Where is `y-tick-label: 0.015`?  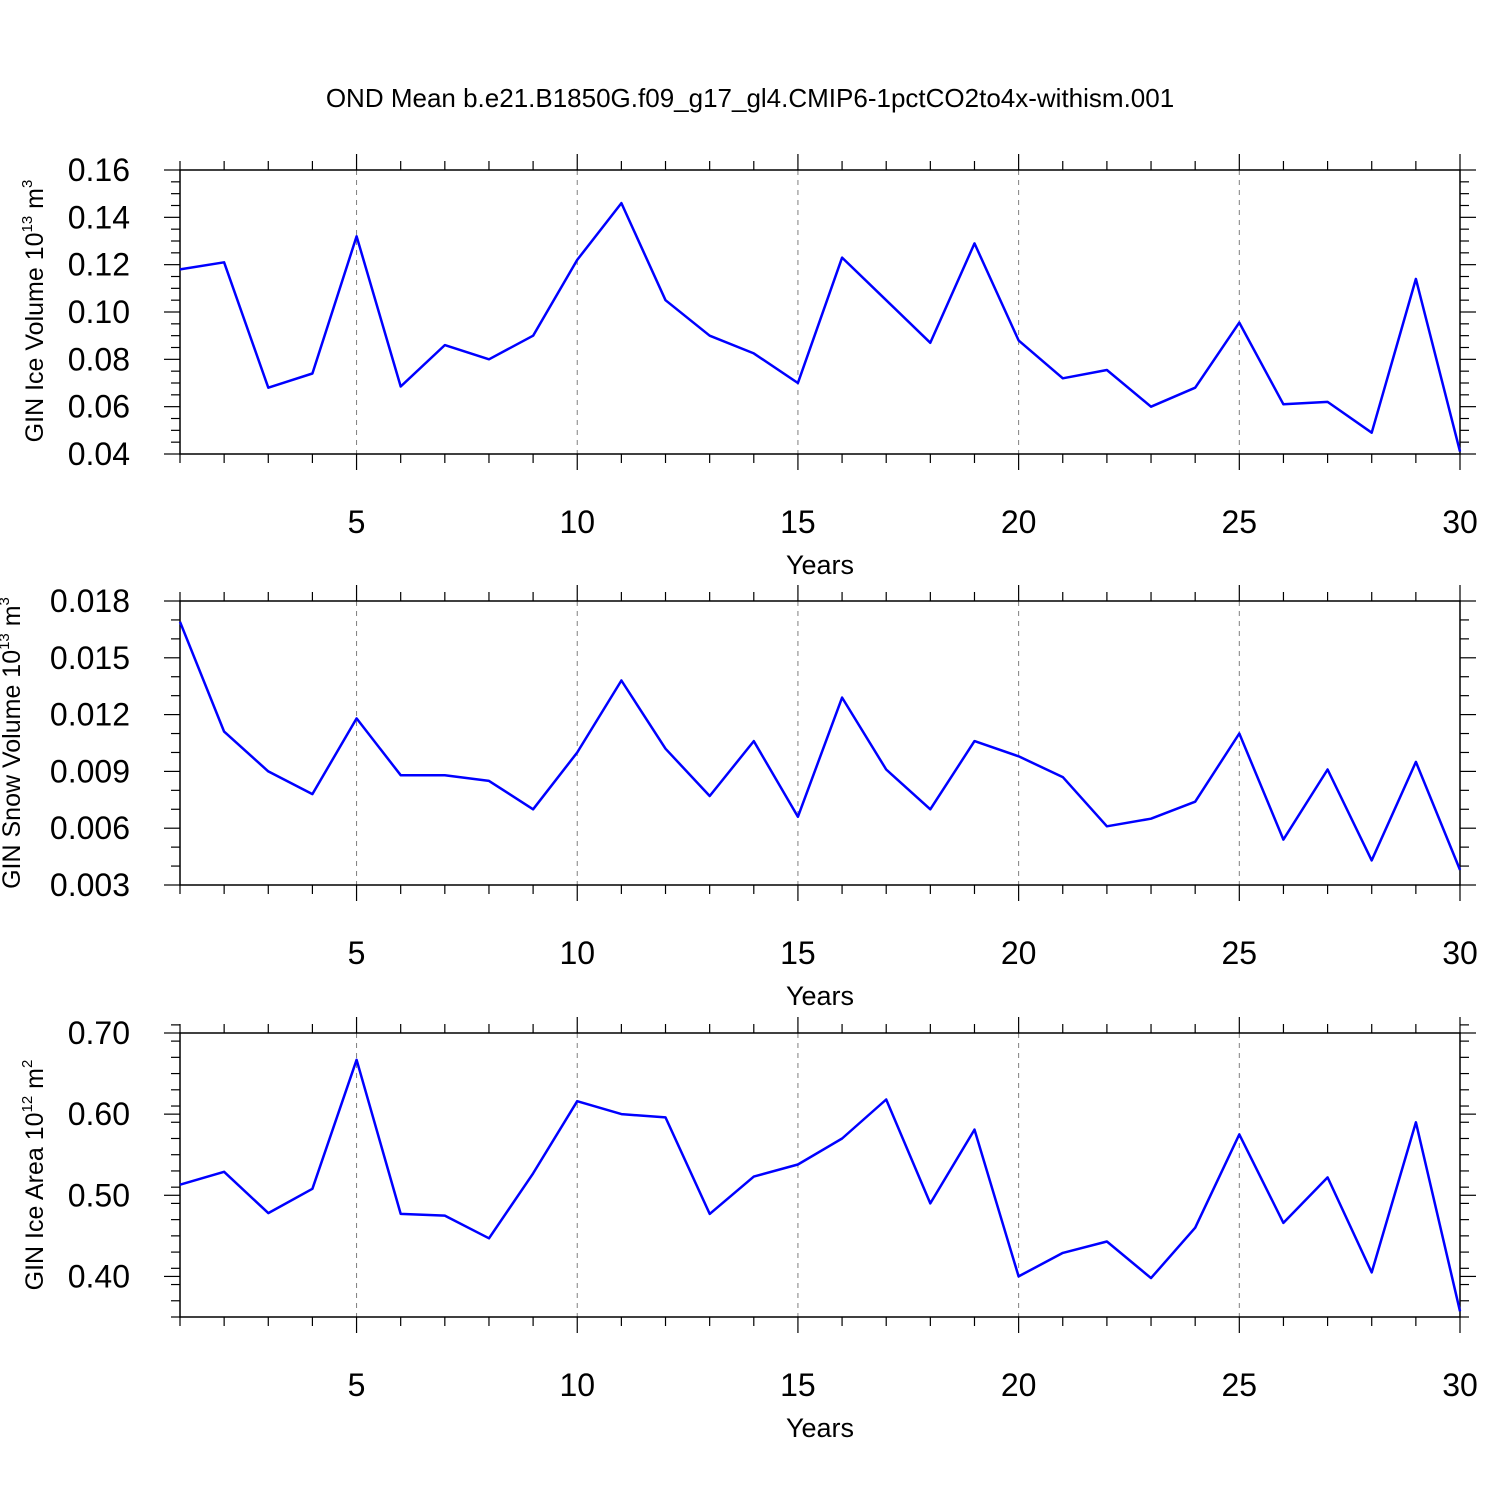 y-tick-label: 0.015 is located at coordinates (90, 658).